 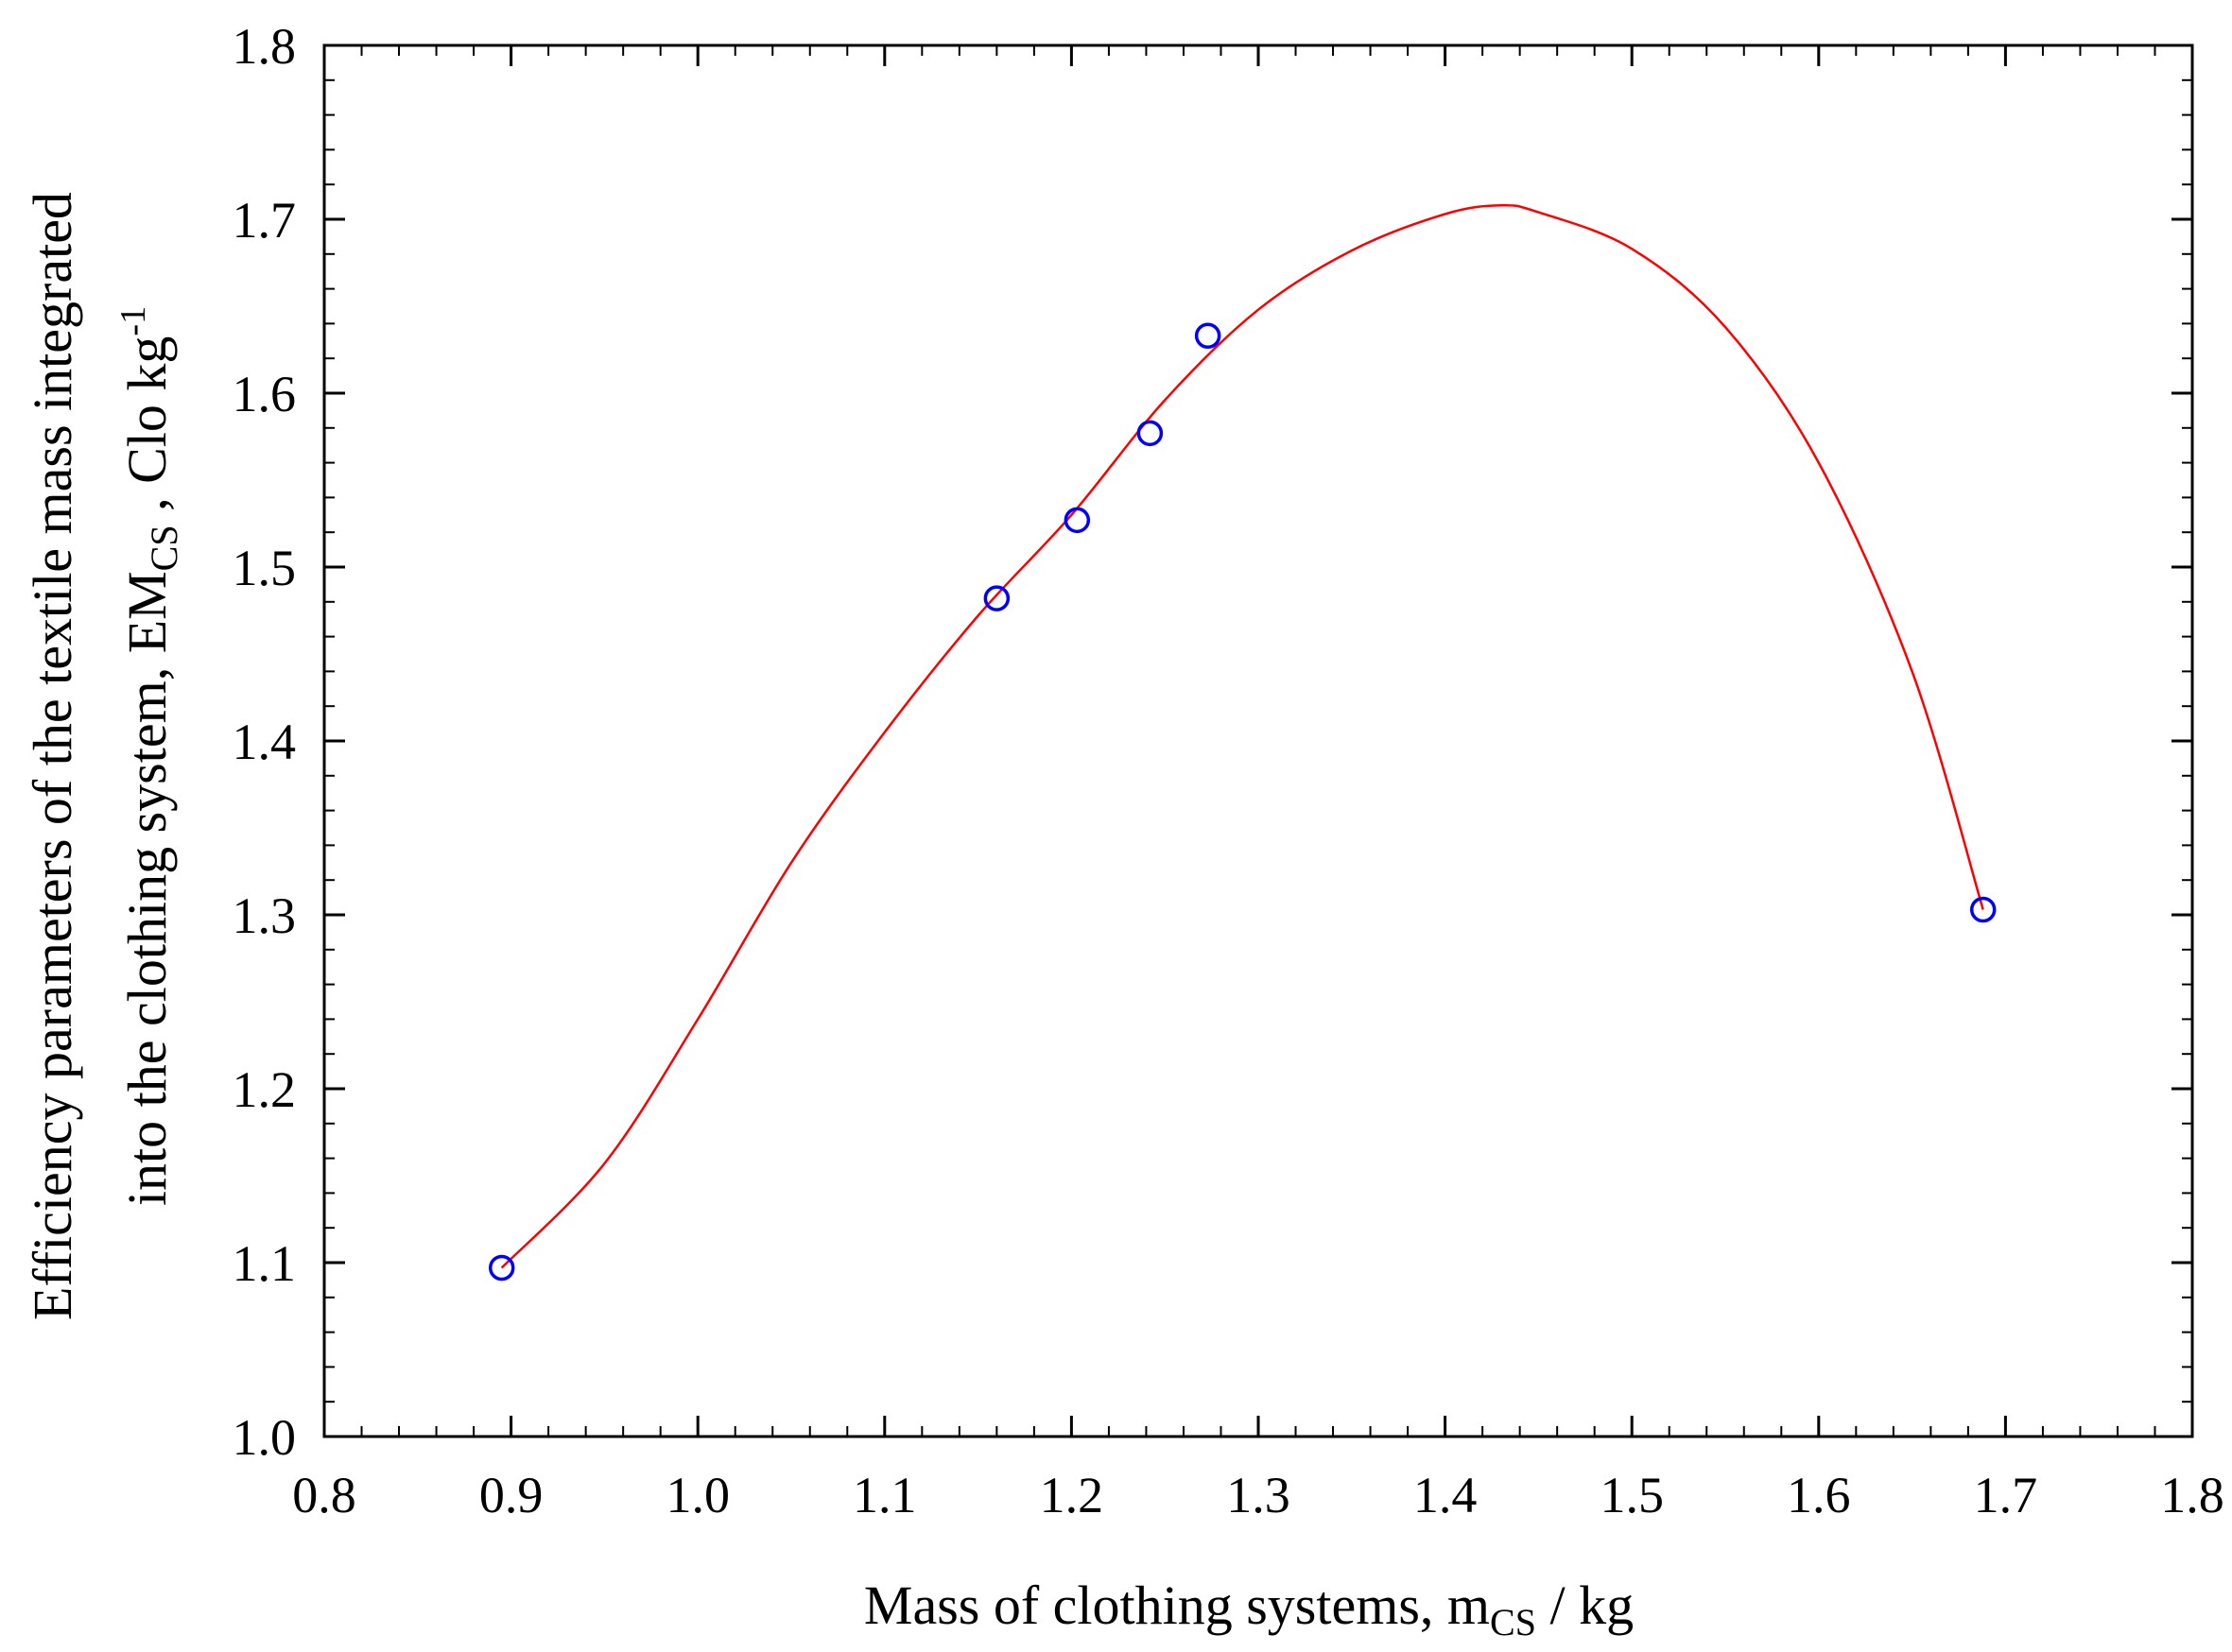 What do you see at coordinates (147, 430) in the screenshot?
I see `y-axis-title-line2-suffix: , Clo kg` at bounding box center [147, 430].